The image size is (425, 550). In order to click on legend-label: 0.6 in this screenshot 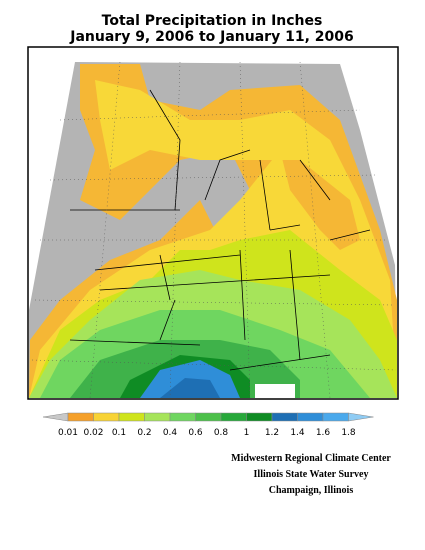, I will do `click(195, 433)`.